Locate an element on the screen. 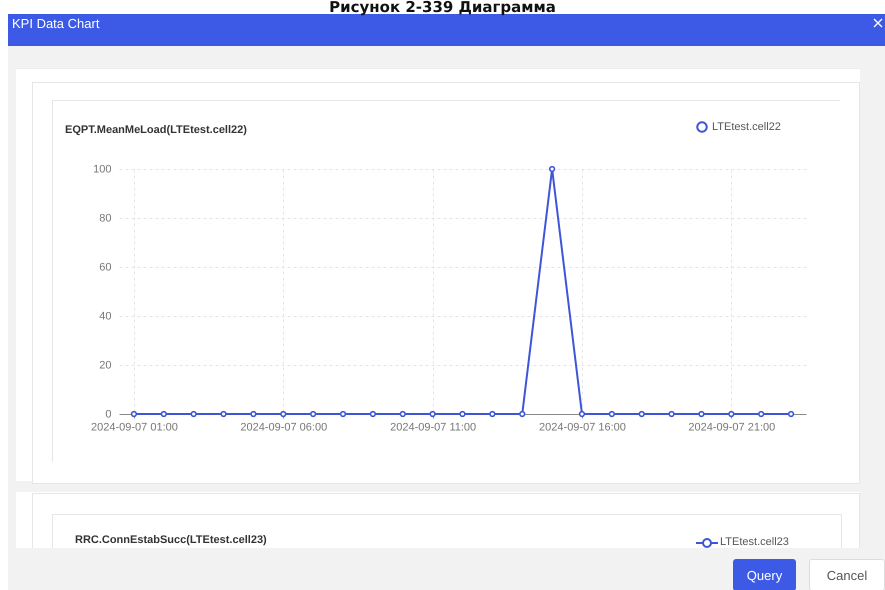 The image size is (885, 590). x-tick-label: 2024-09-07 11:00 is located at coordinates (433, 428).